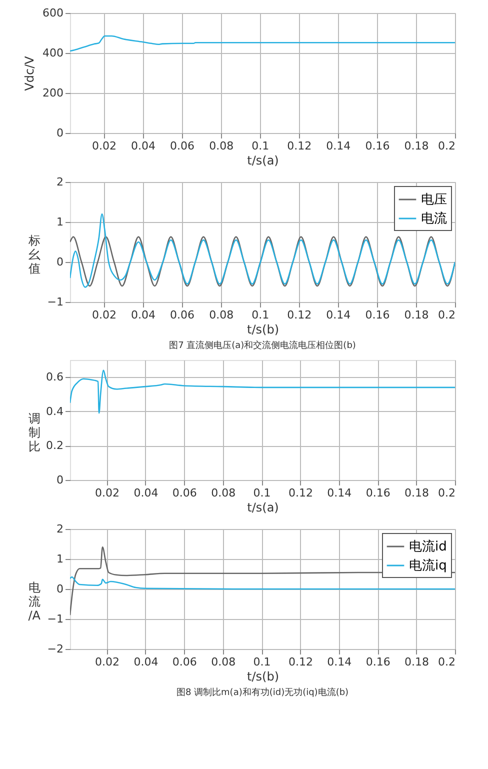  What do you see at coordinates (434, 218) in the screenshot?
I see `legend-label: 电流` at bounding box center [434, 218].